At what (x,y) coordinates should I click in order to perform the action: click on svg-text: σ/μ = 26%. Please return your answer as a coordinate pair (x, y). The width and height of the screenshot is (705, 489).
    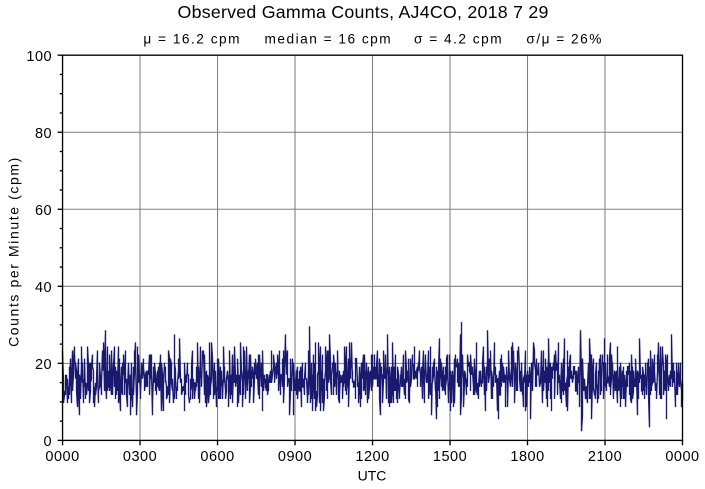
    Looking at the image, I should click on (564, 39).